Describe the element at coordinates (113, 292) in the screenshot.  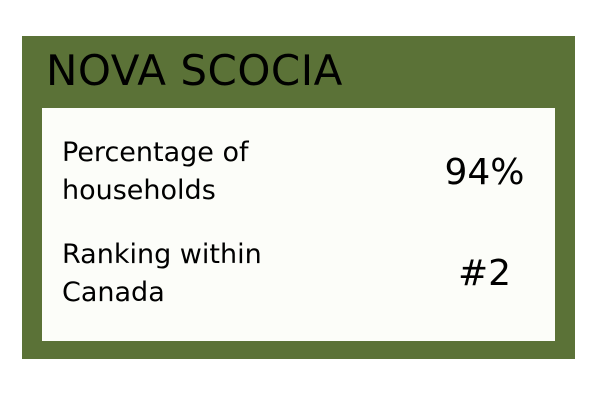
I see `stat-label-line2: Canada` at that location.